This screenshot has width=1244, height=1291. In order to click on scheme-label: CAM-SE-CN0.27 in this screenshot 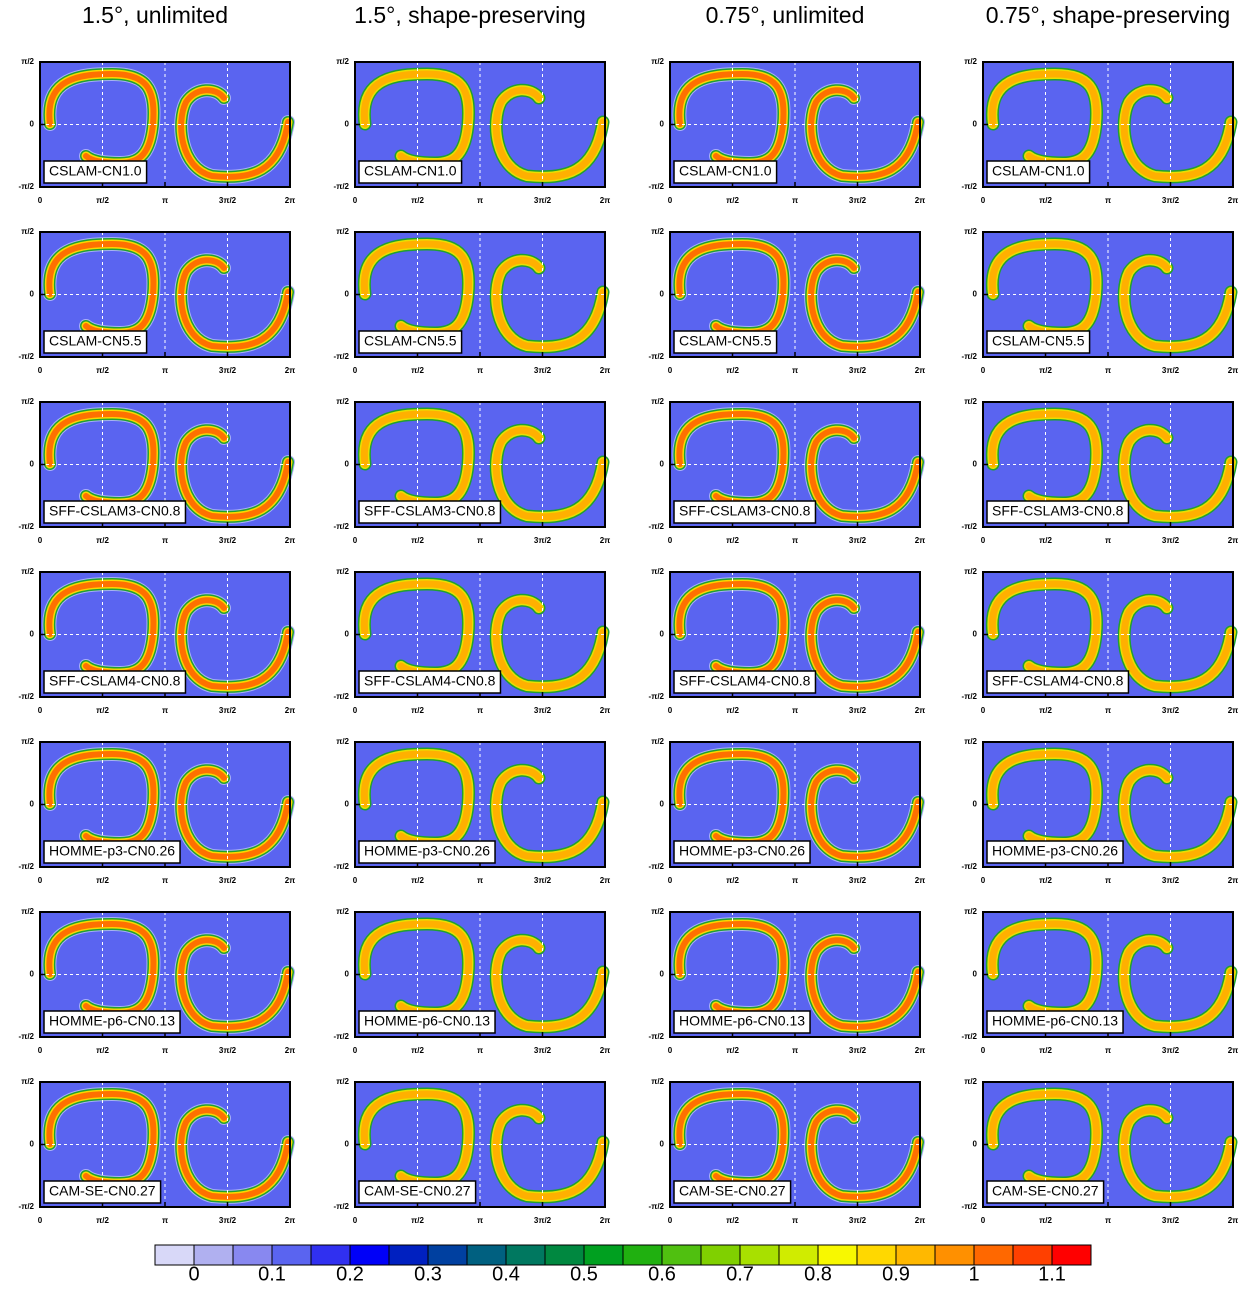, I will do `click(1045, 1191)`.